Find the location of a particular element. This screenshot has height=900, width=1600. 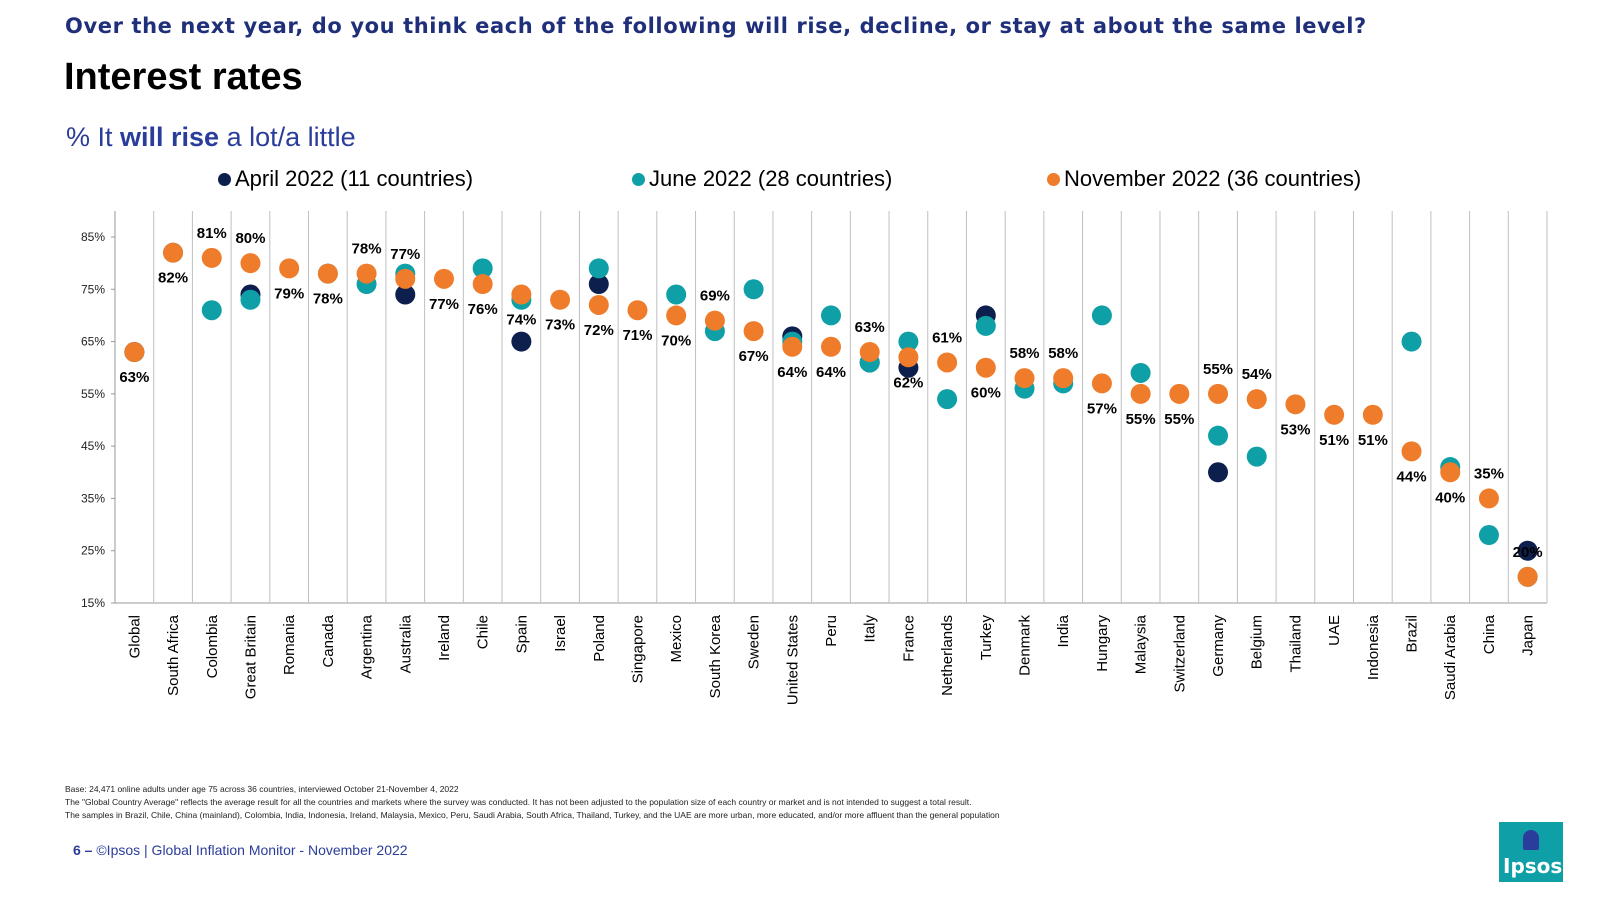

x-tick-label: Sweden is located at coordinates (754, 642).